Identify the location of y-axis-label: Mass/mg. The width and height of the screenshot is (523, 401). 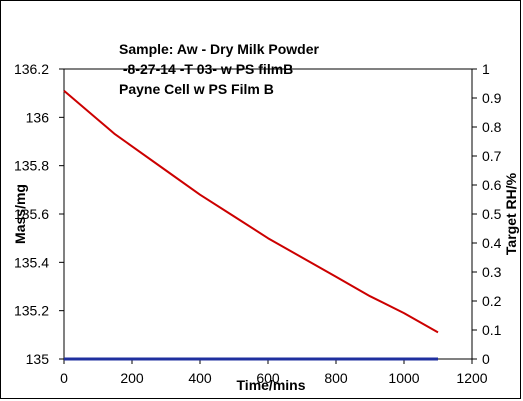
(20, 214).